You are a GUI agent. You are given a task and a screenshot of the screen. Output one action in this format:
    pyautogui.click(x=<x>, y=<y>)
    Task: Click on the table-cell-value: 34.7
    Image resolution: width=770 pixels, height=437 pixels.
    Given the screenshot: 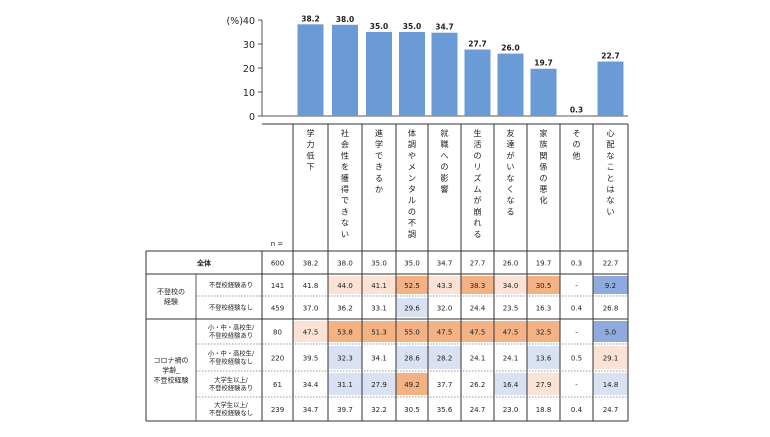 What is the action you would take?
    pyautogui.click(x=445, y=264)
    